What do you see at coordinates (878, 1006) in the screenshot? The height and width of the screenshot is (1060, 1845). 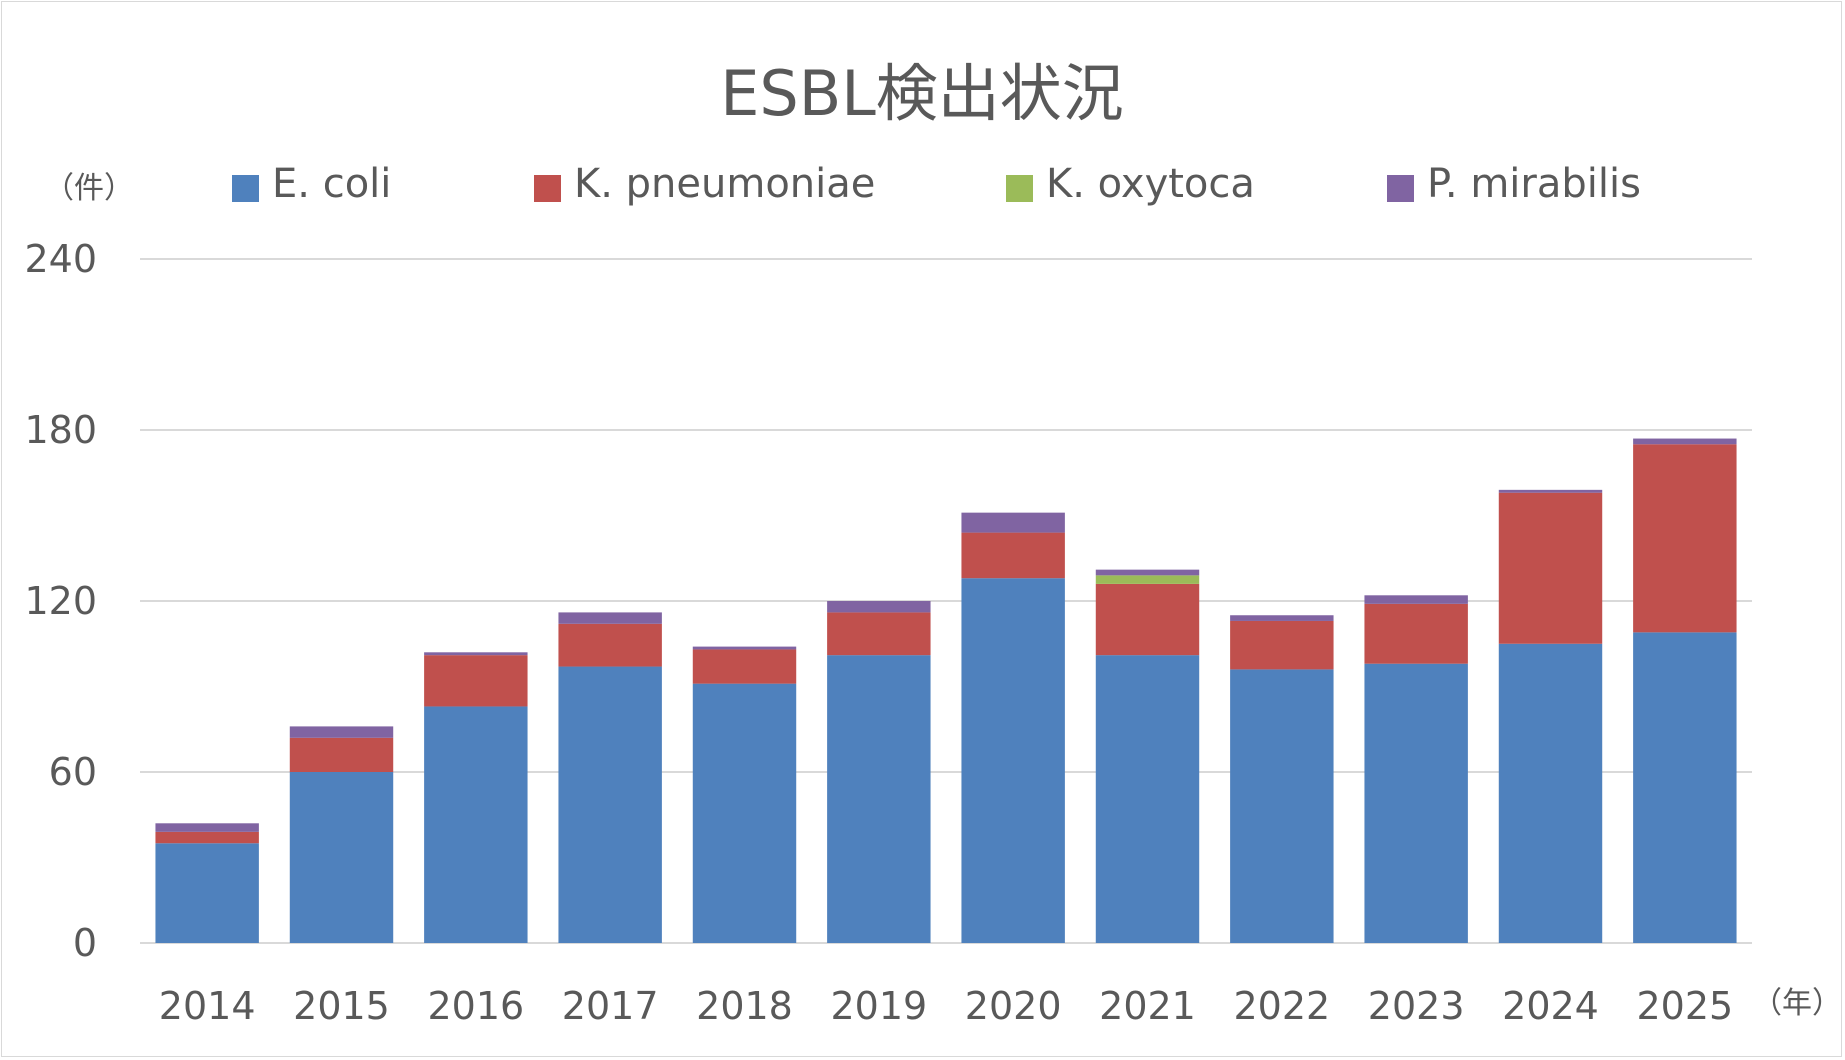 I see `x-tick-label: 2019` at bounding box center [878, 1006].